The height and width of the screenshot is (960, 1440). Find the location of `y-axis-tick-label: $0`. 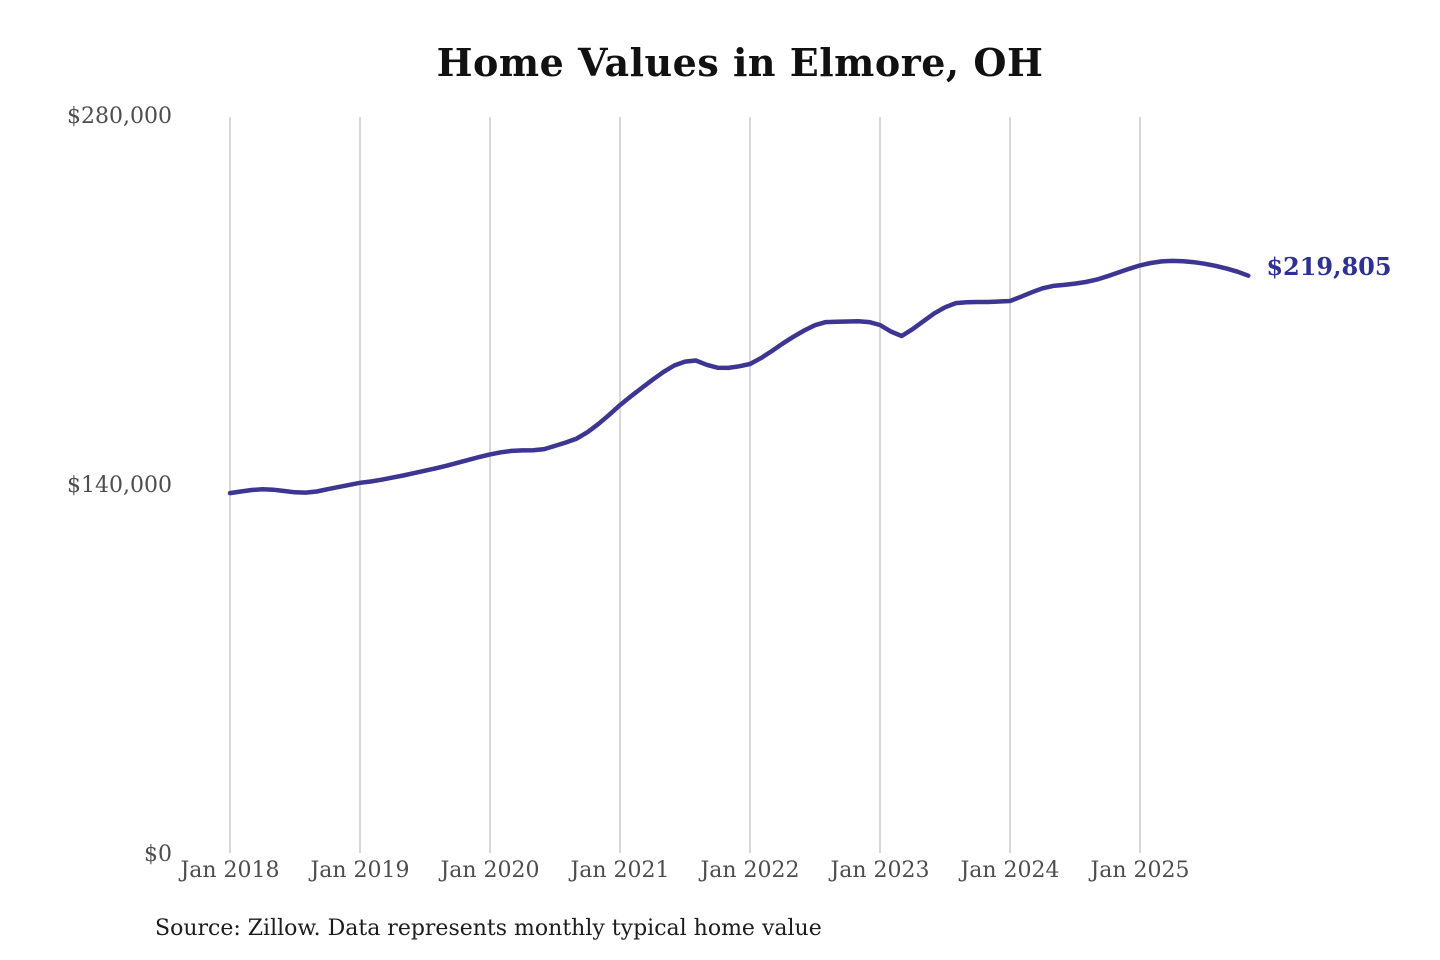

y-axis-tick-label: $0 is located at coordinates (158, 854).